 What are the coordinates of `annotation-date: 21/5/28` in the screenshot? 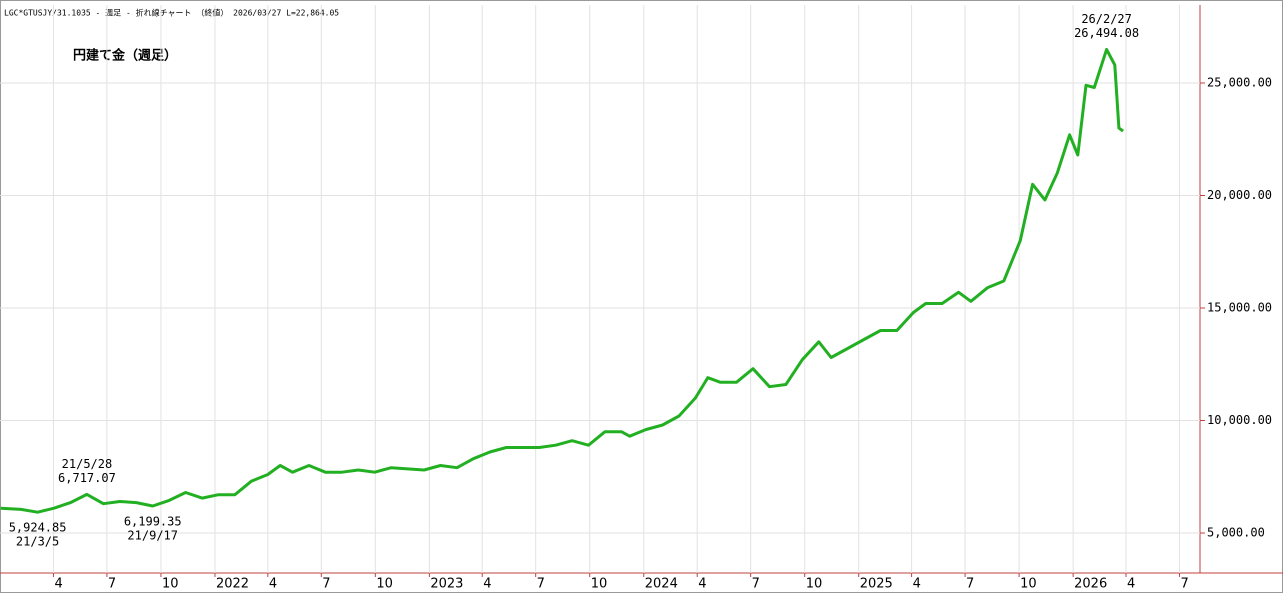 It's located at (87, 464).